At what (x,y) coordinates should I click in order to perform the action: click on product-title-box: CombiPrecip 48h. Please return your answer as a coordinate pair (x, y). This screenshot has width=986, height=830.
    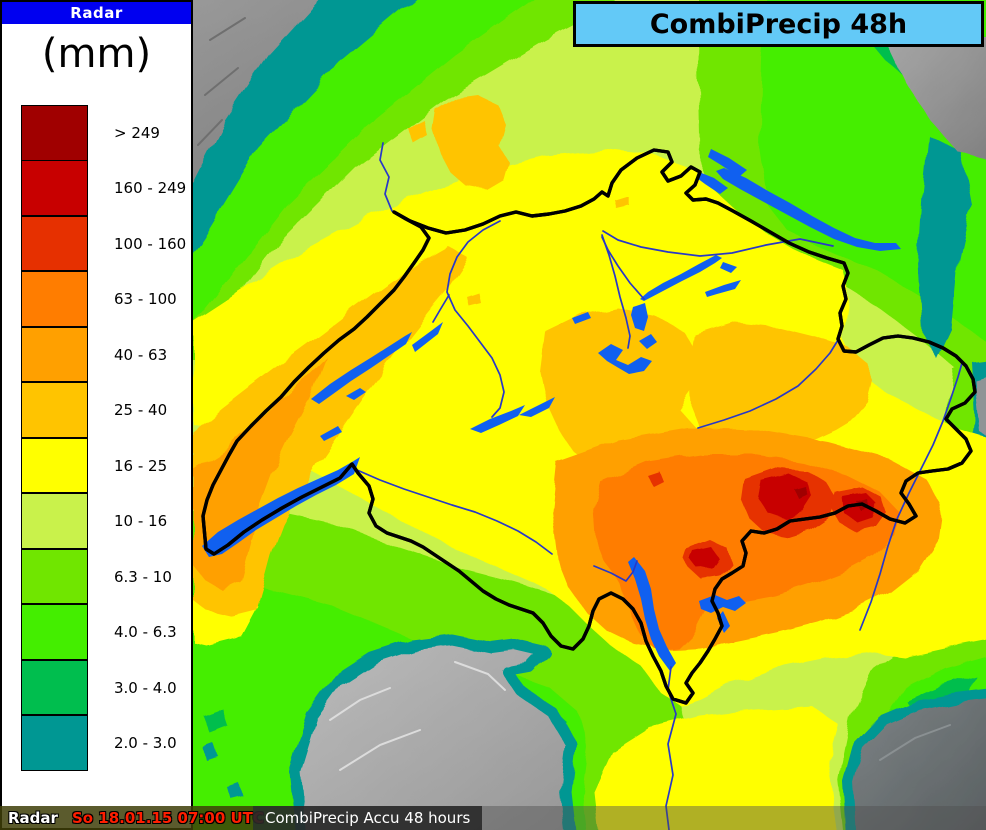
    Looking at the image, I should click on (778, 24).